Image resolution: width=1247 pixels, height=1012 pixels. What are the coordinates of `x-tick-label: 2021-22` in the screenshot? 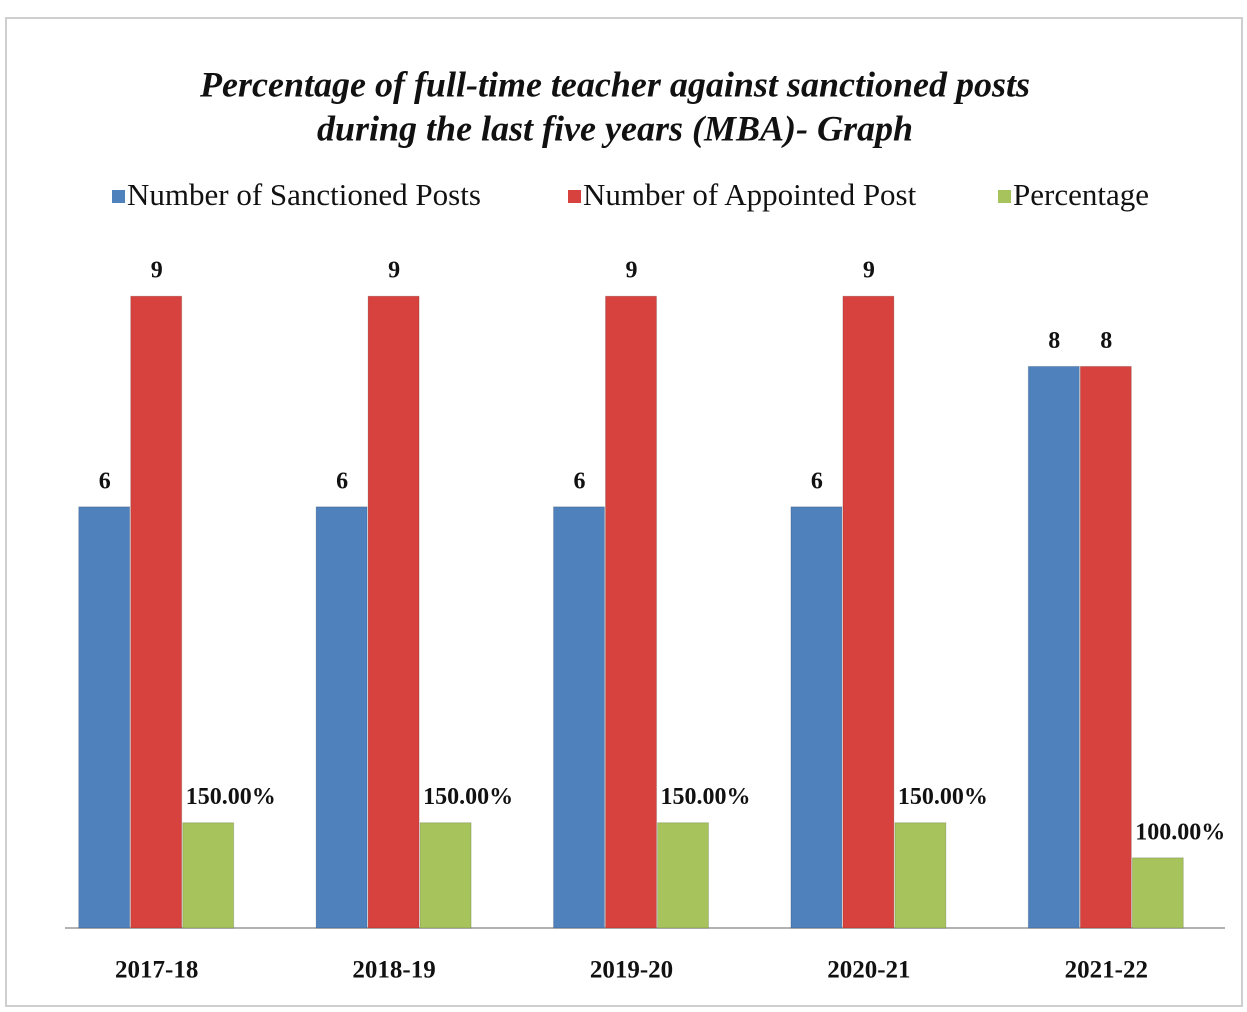 It's located at (1106, 970).